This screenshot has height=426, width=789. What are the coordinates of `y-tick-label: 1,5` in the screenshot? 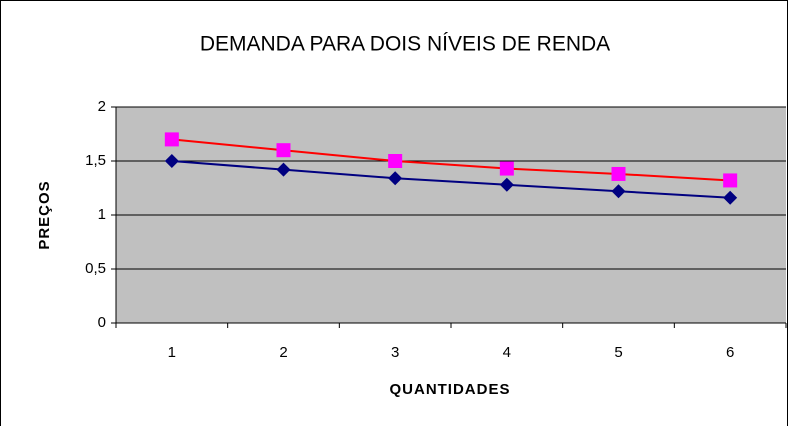 It's located at (95, 160).